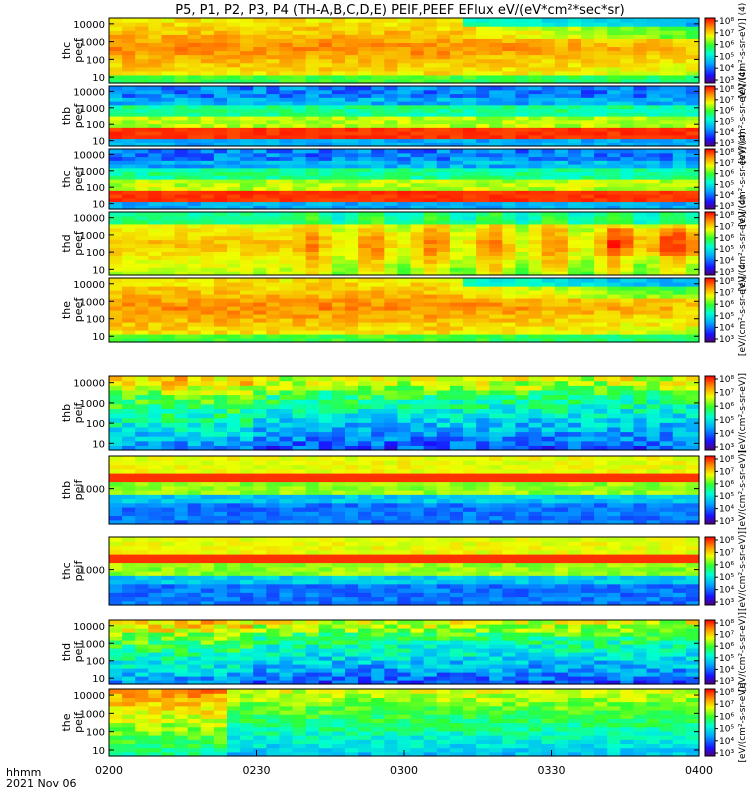  Describe the element at coordinates (92, 236) in the screenshot. I see `y-tick-label: 1000` at that location.